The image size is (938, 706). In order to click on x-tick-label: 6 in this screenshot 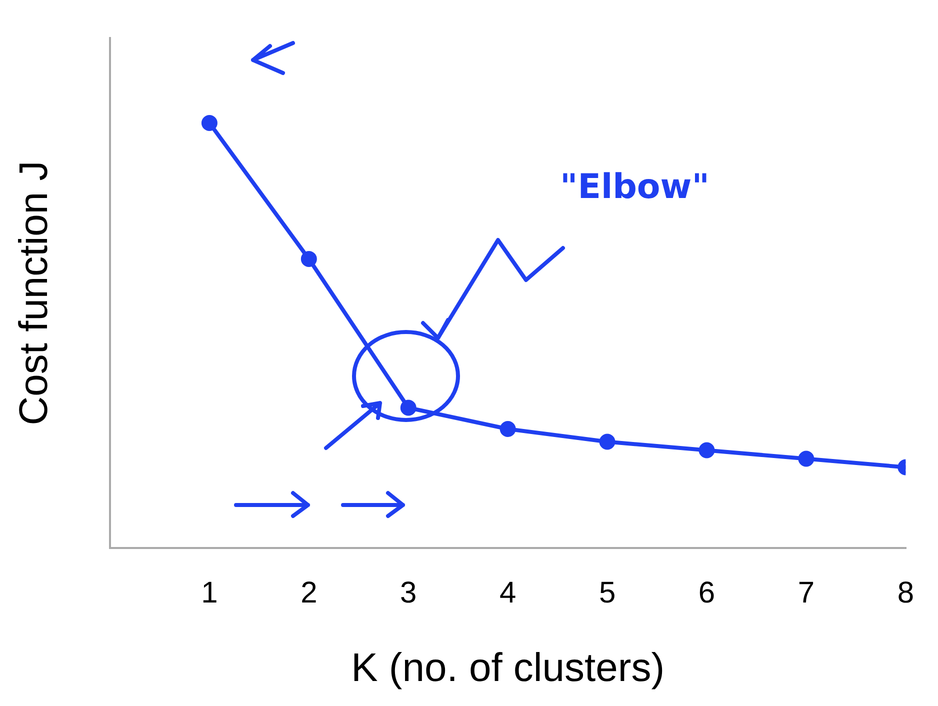, I will do `click(707, 593)`.